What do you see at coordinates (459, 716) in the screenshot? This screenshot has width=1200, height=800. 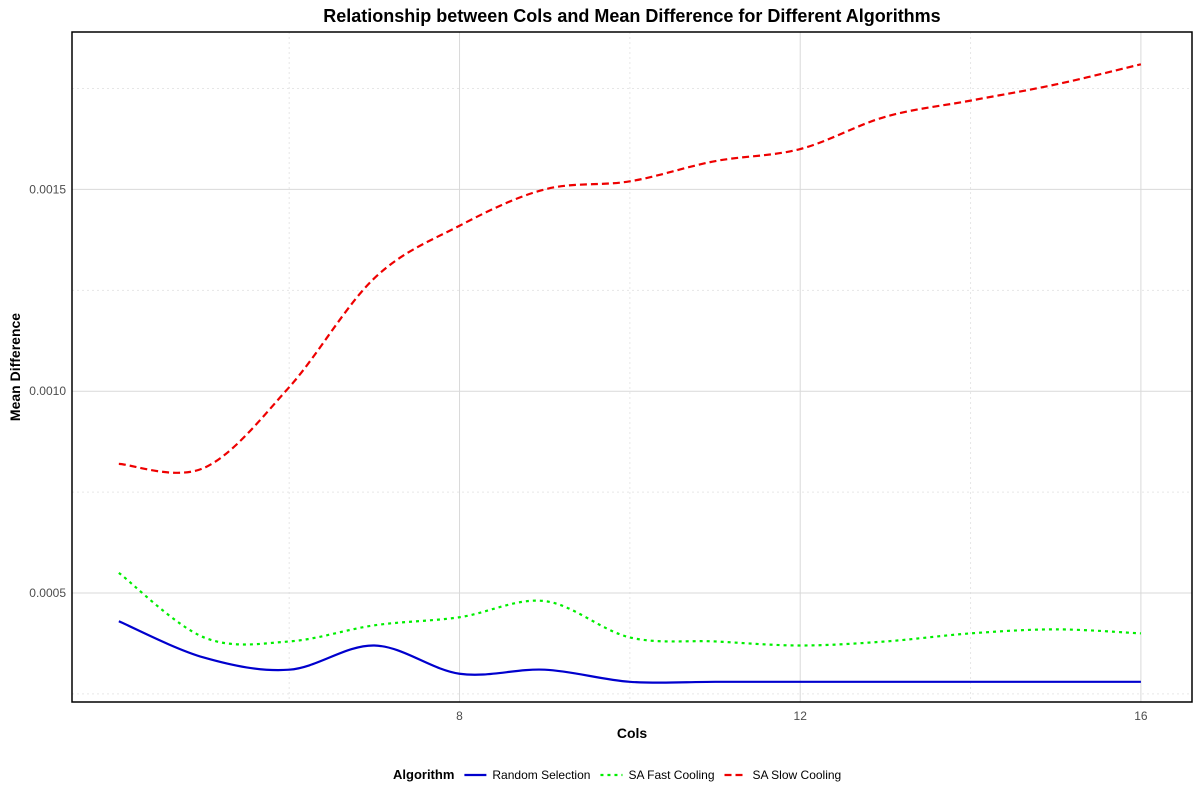 I see `x-tick-label: 8` at bounding box center [459, 716].